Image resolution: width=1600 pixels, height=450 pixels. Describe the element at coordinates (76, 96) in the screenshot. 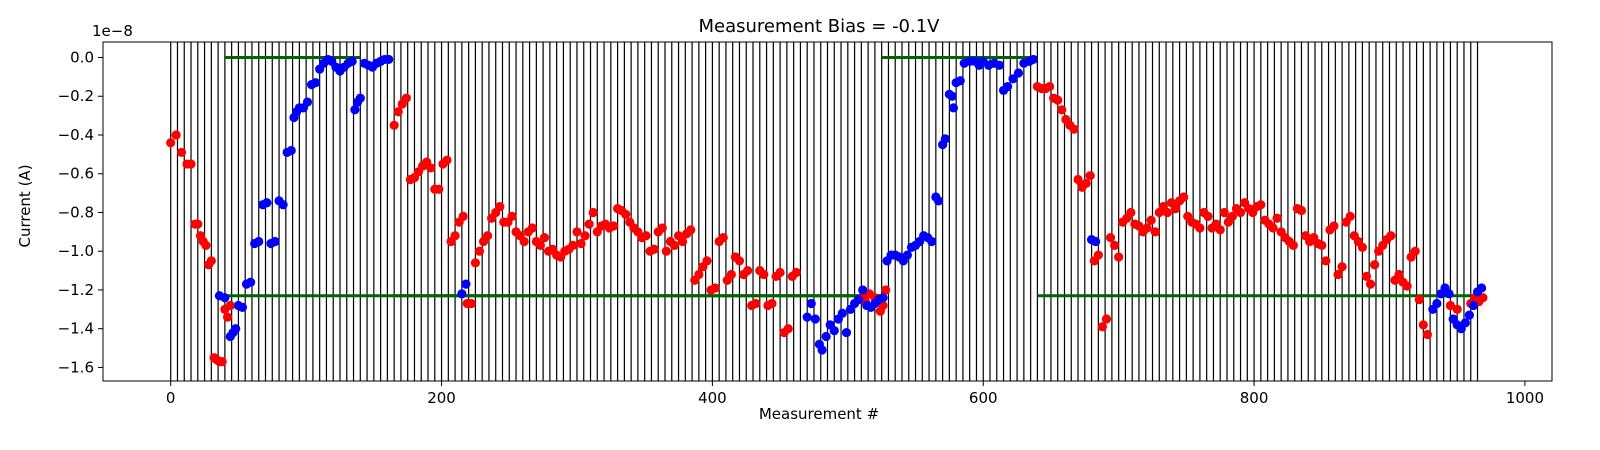

I see `y-tick-label: −0.2` at that location.